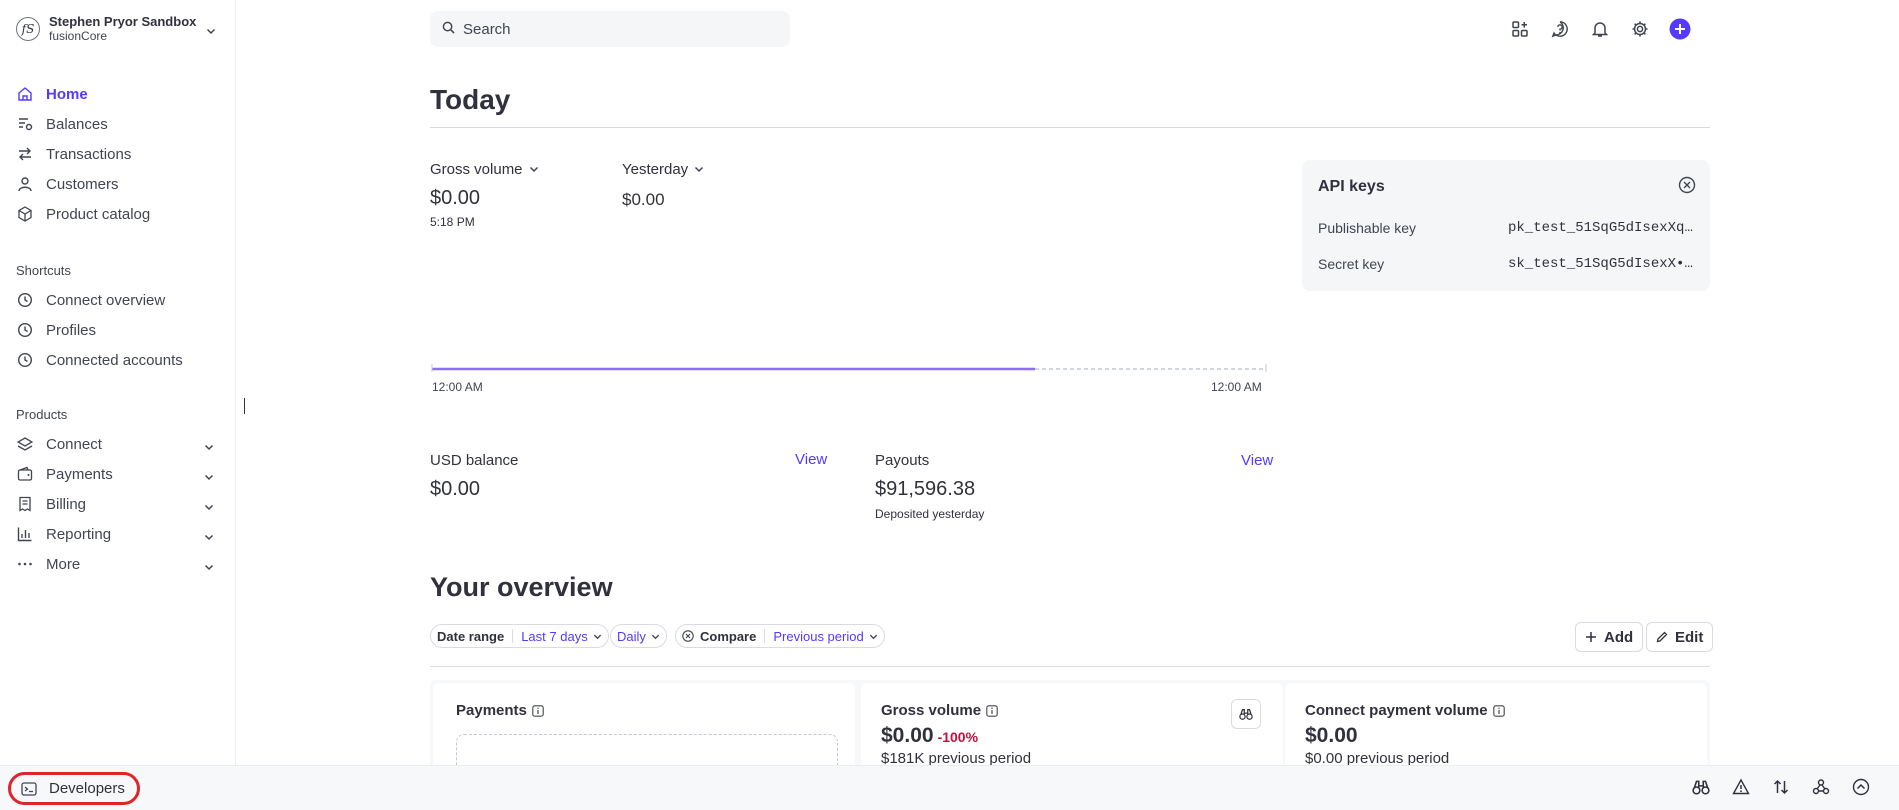 This screenshot has height=810, width=1899. Describe the element at coordinates (89, 154) in the screenshot. I see `sidebar-item-label: Transactions` at that location.